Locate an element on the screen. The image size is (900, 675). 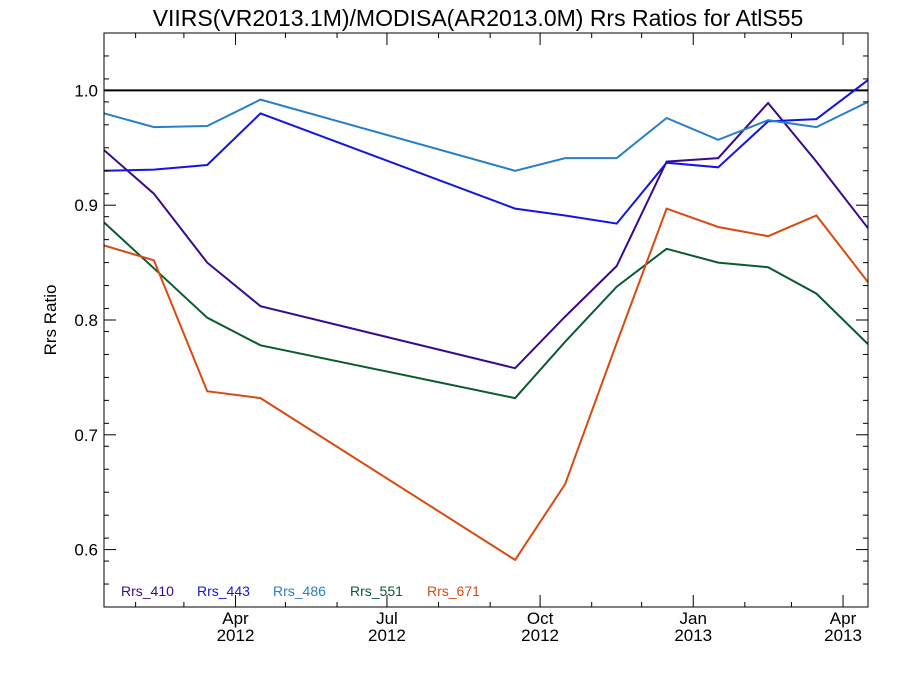
y-tick-label: 1.0 is located at coordinates (86, 90).